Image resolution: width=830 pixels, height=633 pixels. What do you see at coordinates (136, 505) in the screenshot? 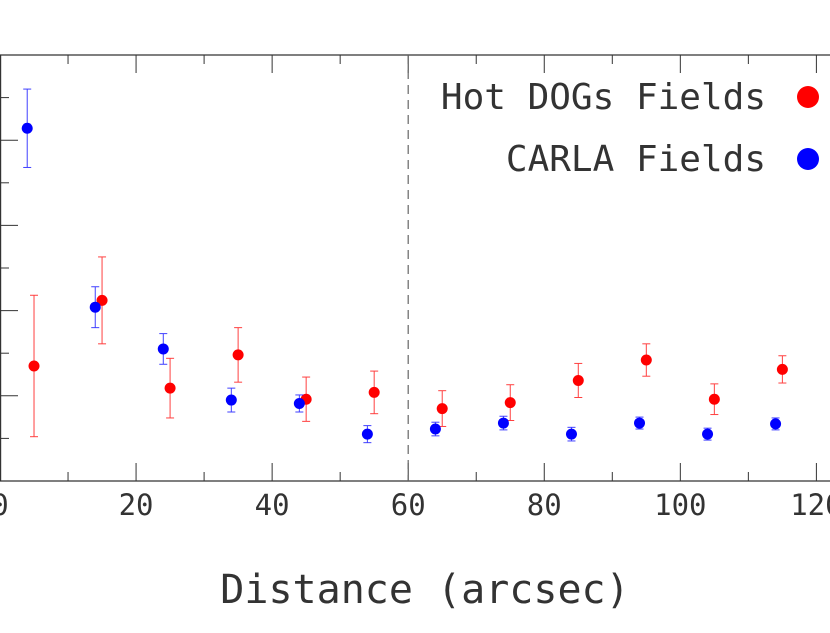
I see `x-tick-label: 20` at bounding box center [136, 505].